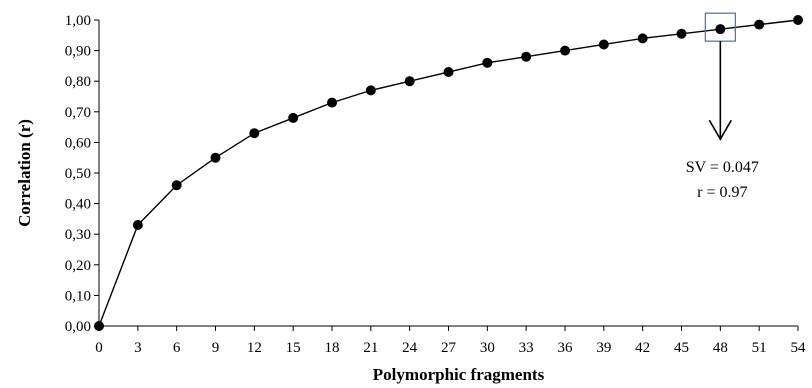  What do you see at coordinates (177, 348) in the screenshot?
I see `x-tick-label: 6` at bounding box center [177, 348].